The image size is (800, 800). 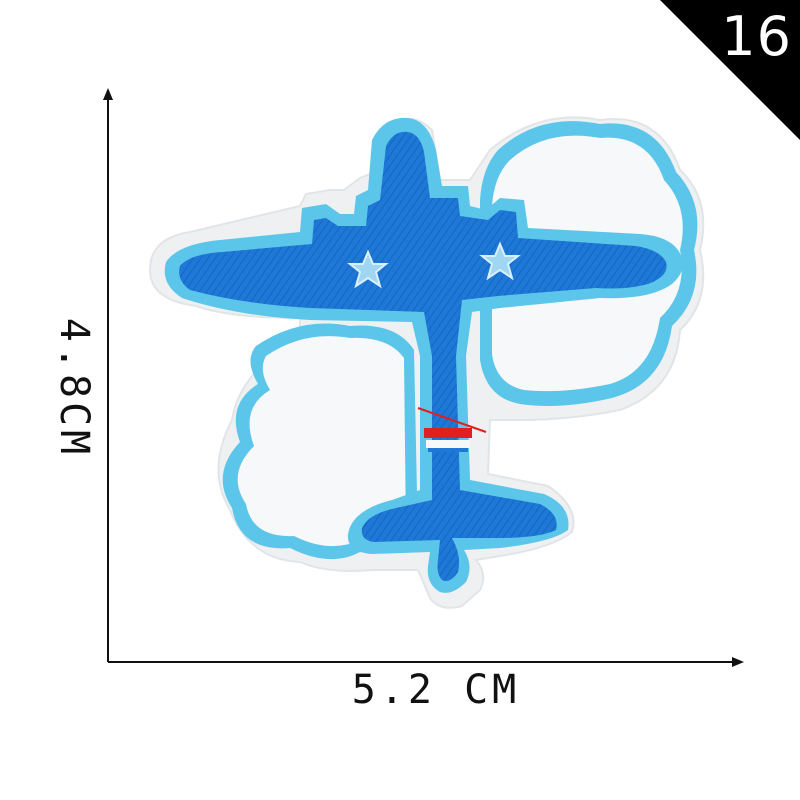 I want to click on right-wing-star-icon, so click(x=500, y=261).